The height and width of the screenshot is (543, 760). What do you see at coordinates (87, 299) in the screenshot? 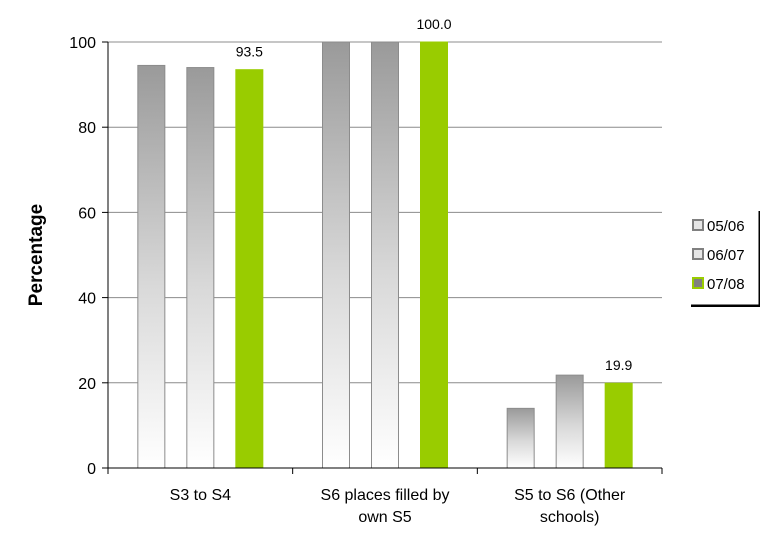
I see `y-tick-label: 40` at bounding box center [87, 299].